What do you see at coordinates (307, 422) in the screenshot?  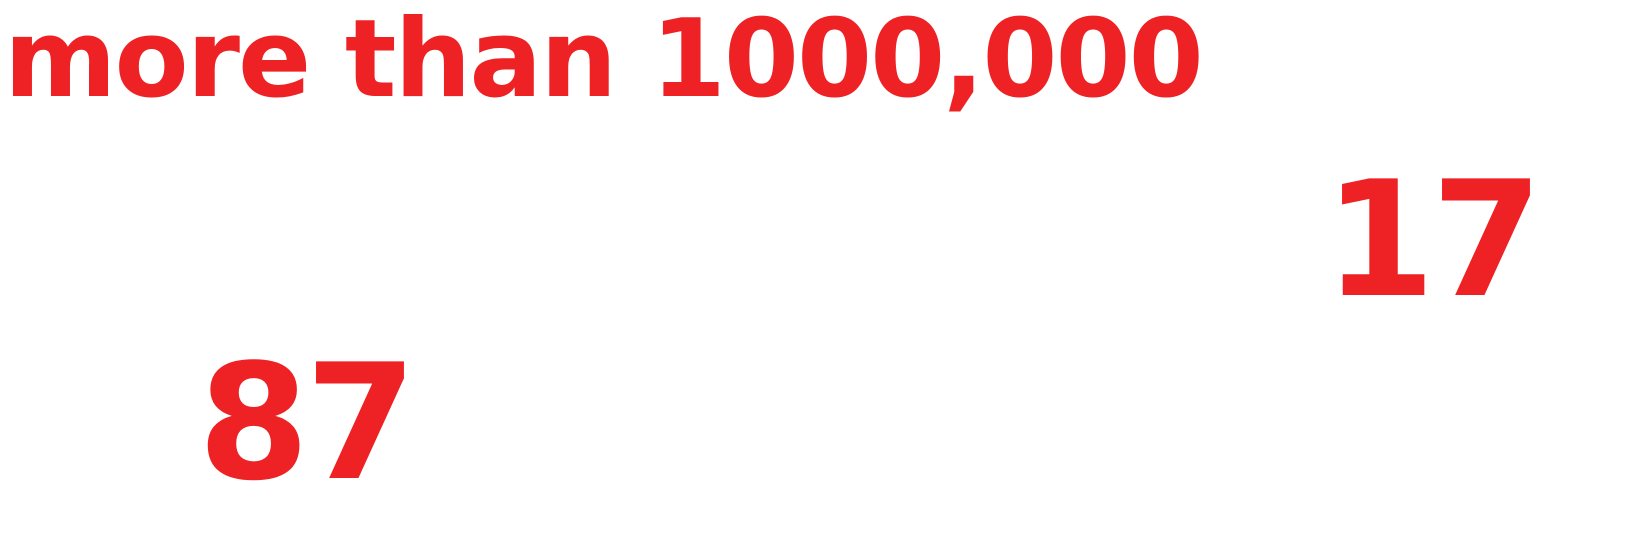 I see `stat-number-left: 87` at bounding box center [307, 422].